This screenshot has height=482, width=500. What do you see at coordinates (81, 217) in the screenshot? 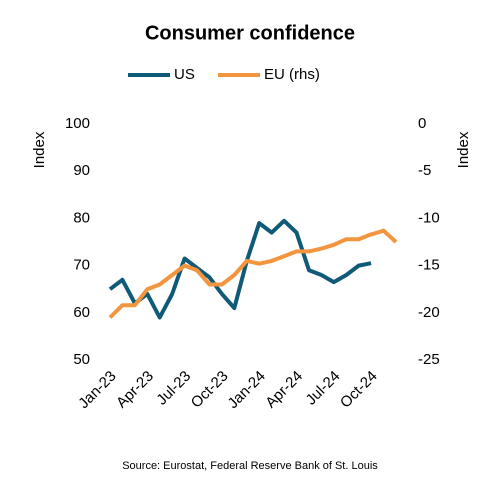
I see `y-tick-label: 80` at bounding box center [81, 217].